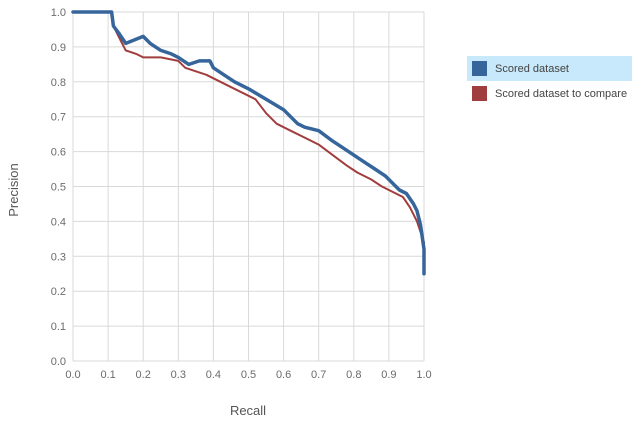 The height and width of the screenshot is (425, 640). Describe the element at coordinates (58, 257) in the screenshot. I see `y-tick-label: 0.3` at that location.